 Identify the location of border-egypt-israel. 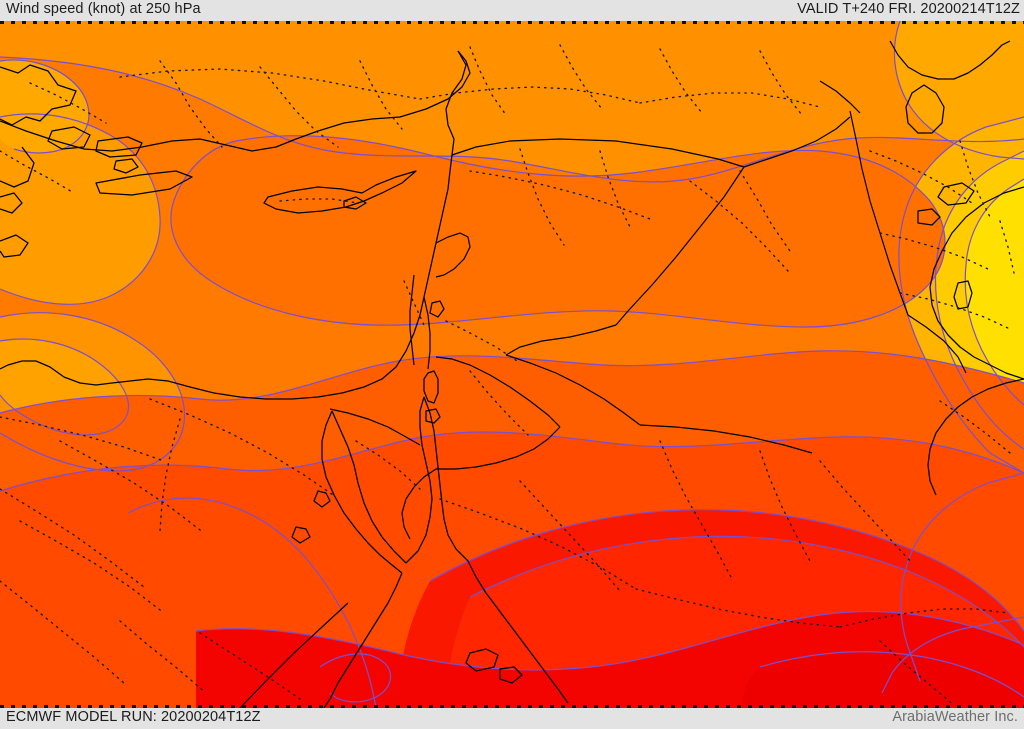
(375, 427).